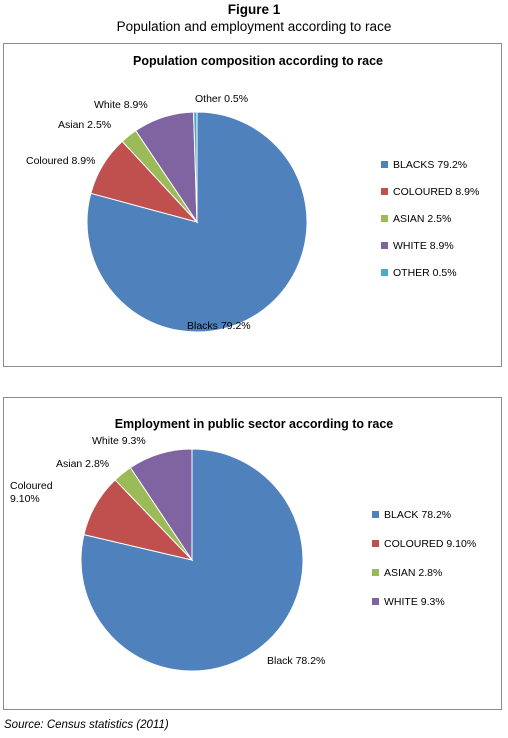 Image resolution: width=508 pixels, height=738 pixels. What do you see at coordinates (161, 505) in the screenshot?
I see `pie-slice-white` at bounding box center [161, 505].